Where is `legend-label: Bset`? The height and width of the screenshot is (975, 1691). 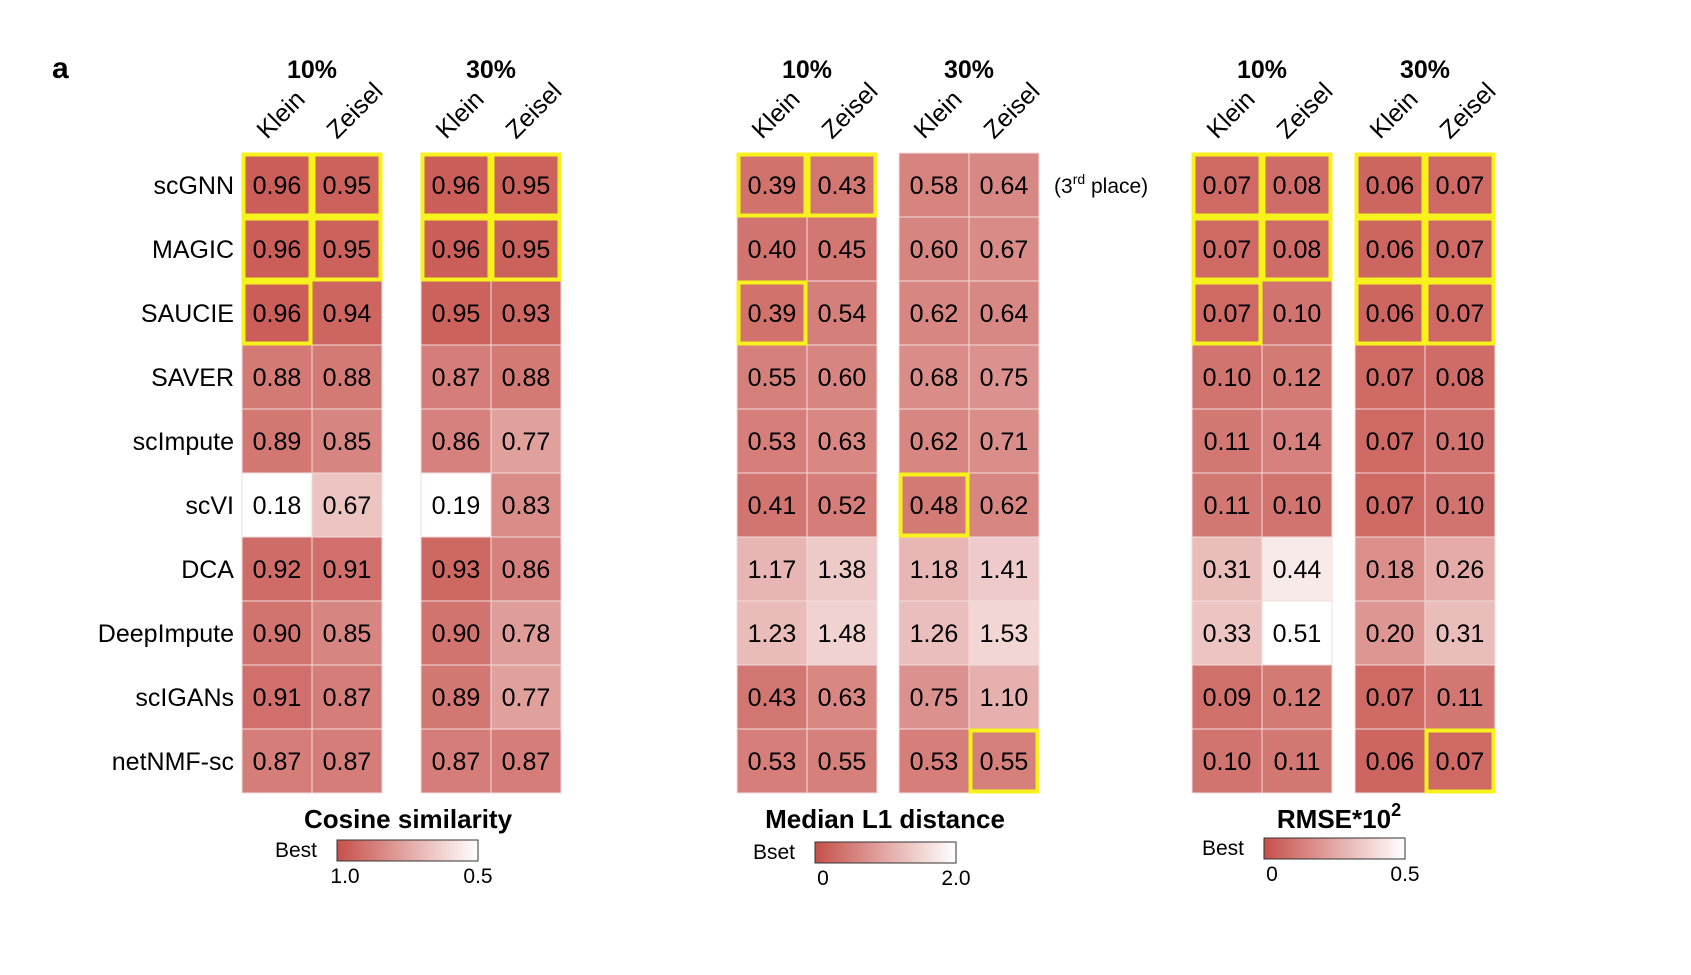 legend-label: Bset is located at coordinates (774, 852).